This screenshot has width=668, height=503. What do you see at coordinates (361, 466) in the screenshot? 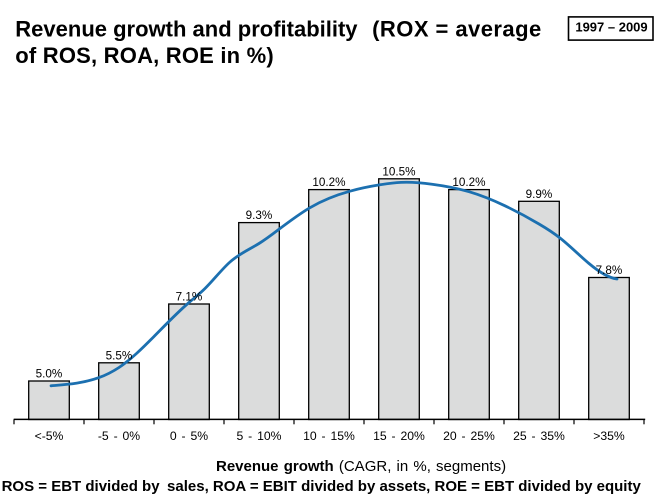
I see `svg-text:Revenue growth (CAGR, in %, se: Revenue growth (CAGR, in %, segments)` at bounding box center [361, 466].